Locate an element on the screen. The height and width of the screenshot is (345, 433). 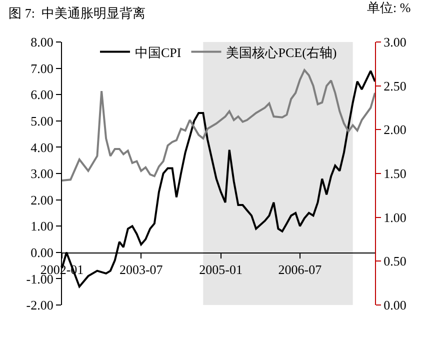
y2-tick-label: 2.00 is located at coordinates (395, 130).